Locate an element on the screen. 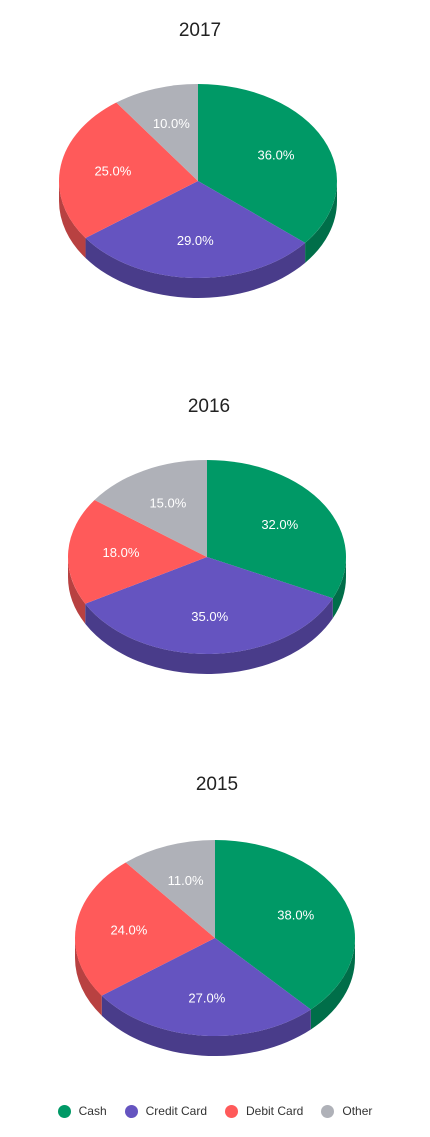 The image size is (430, 1137). slice-label-credit-card: 35.0% is located at coordinates (209, 616).